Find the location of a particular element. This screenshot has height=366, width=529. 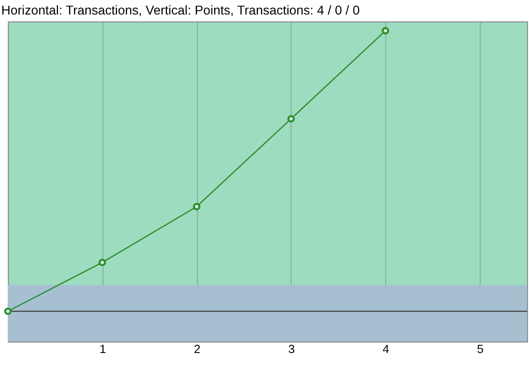

x-tick-label: 2 is located at coordinates (197, 349).